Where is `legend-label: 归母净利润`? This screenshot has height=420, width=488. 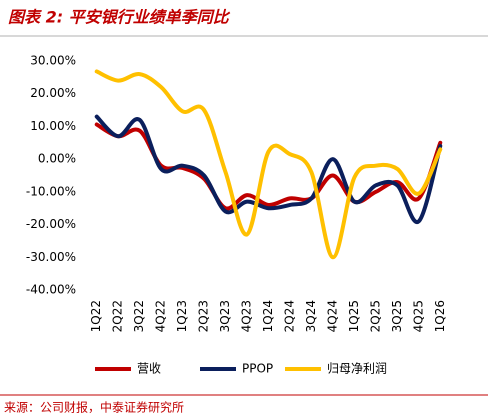 legend-label: 归母净利润 is located at coordinates (357, 369).